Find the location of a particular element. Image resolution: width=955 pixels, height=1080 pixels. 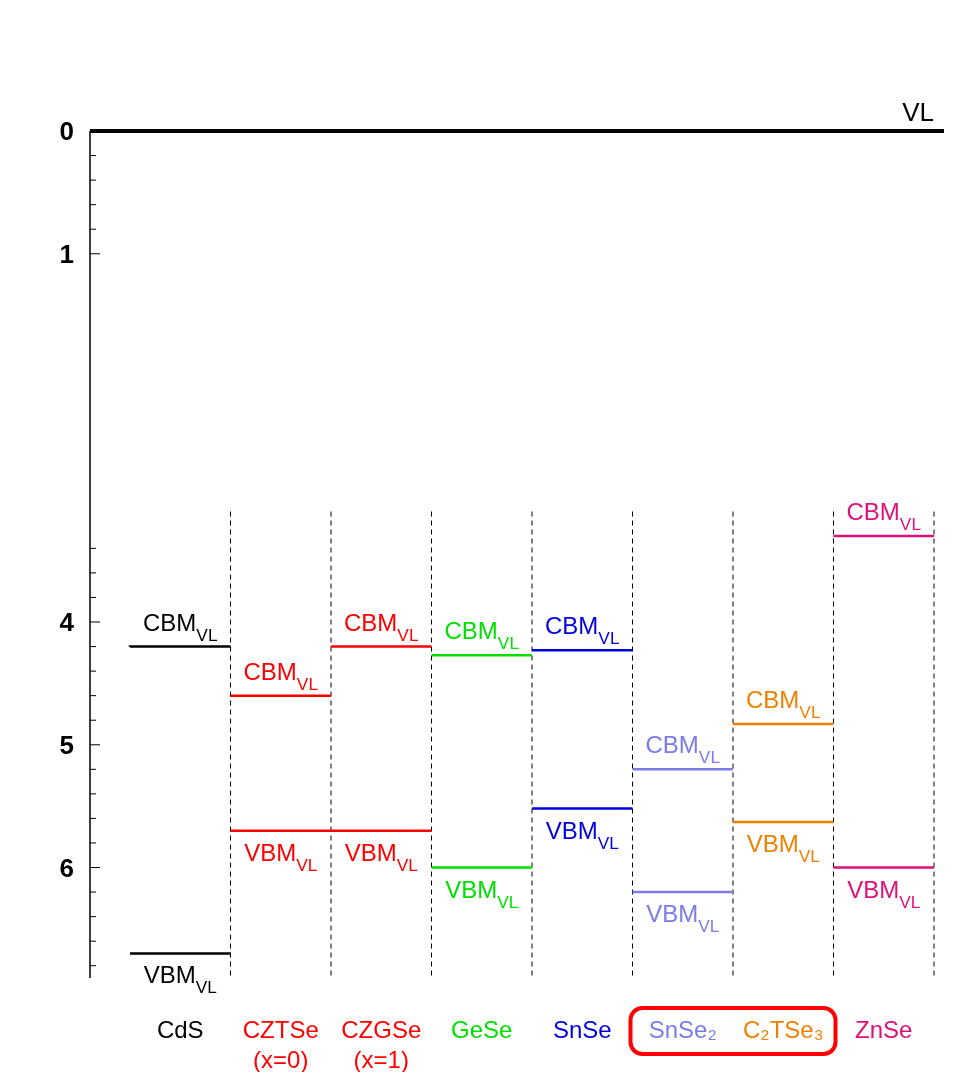

y-tick-label: 6 is located at coordinates (66, 867).